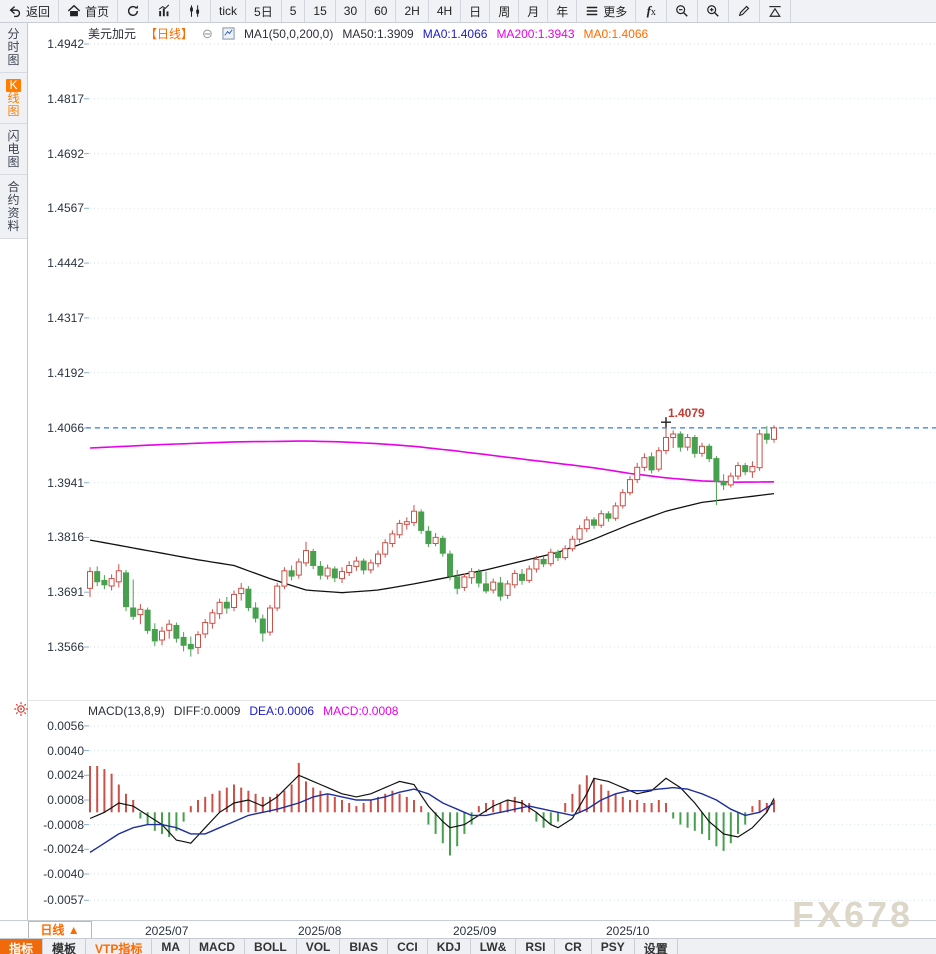  I want to click on toolbar-label-tf-15: 15, so click(320, 11).